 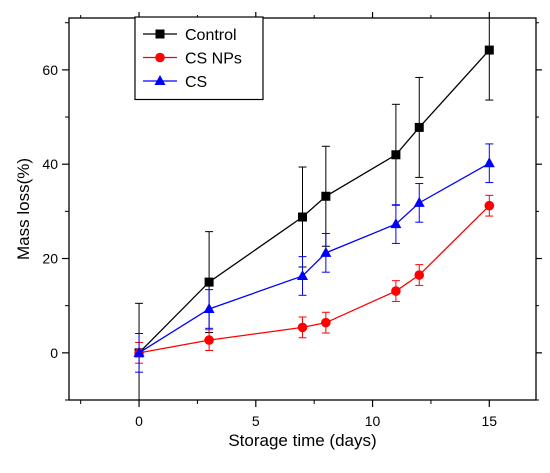 What do you see at coordinates (50, 259) in the screenshot?
I see `y-tick-label: 20` at bounding box center [50, 259].